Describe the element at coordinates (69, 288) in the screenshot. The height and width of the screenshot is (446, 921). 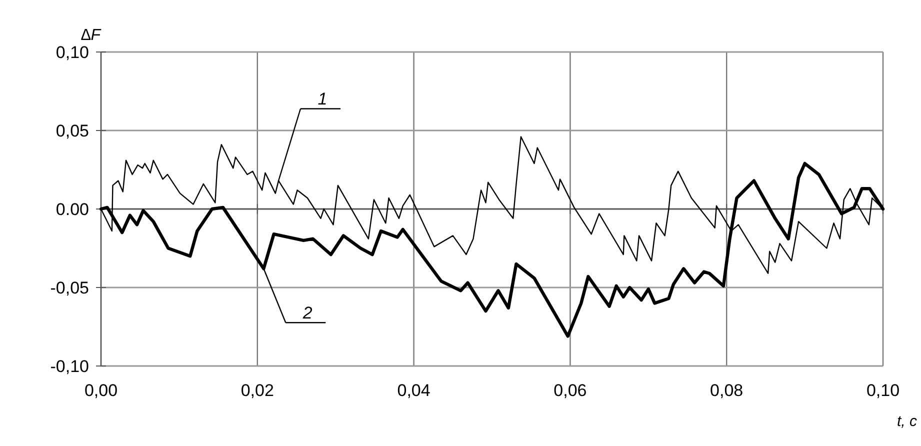
I see `y-tick-label: -0,05` at that location.